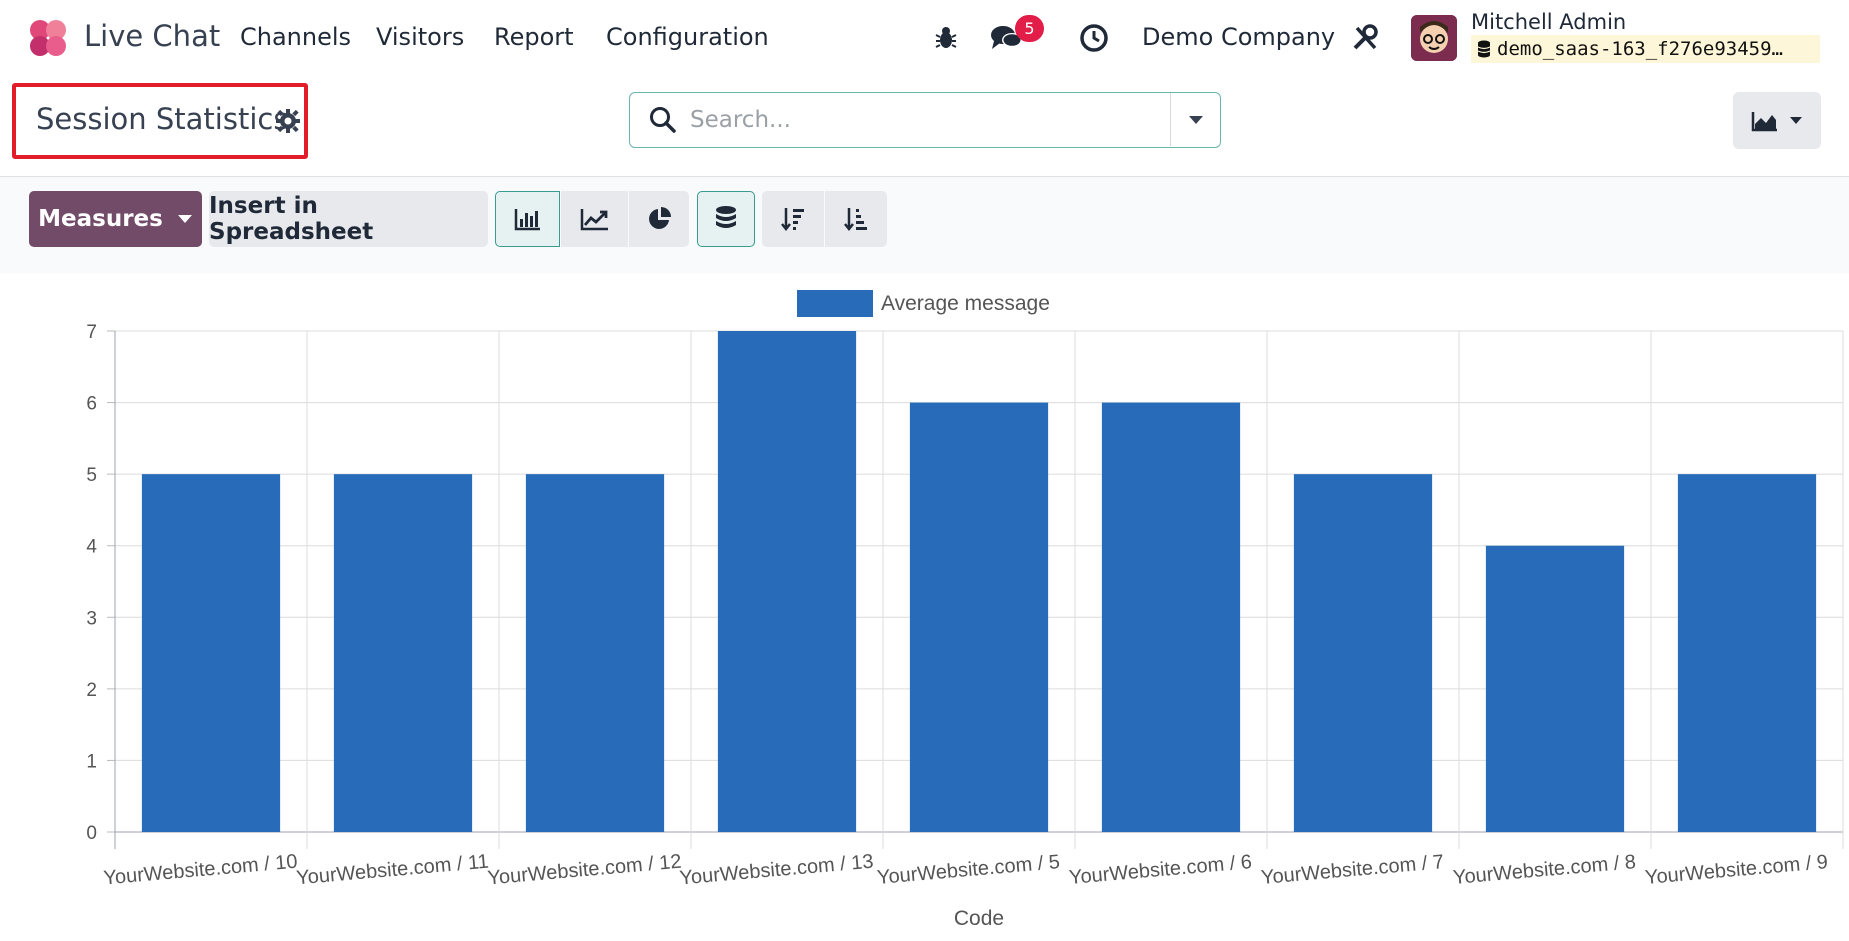  I want to click on user-name: Mitchell Admin, so click(1549, 22).